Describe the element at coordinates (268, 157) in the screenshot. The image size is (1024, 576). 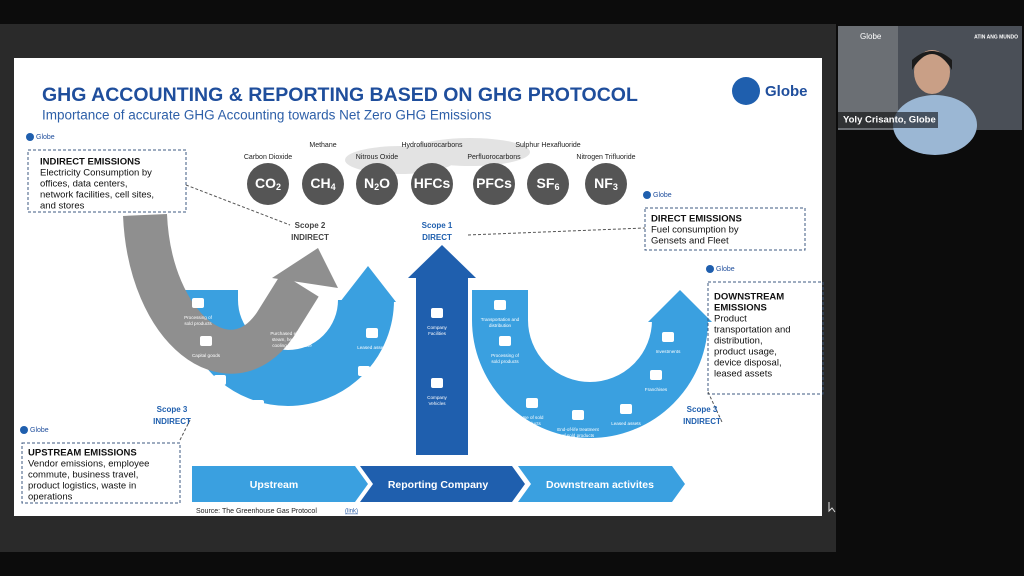
I see `gas-name: Carbon Dioxide` at that location.